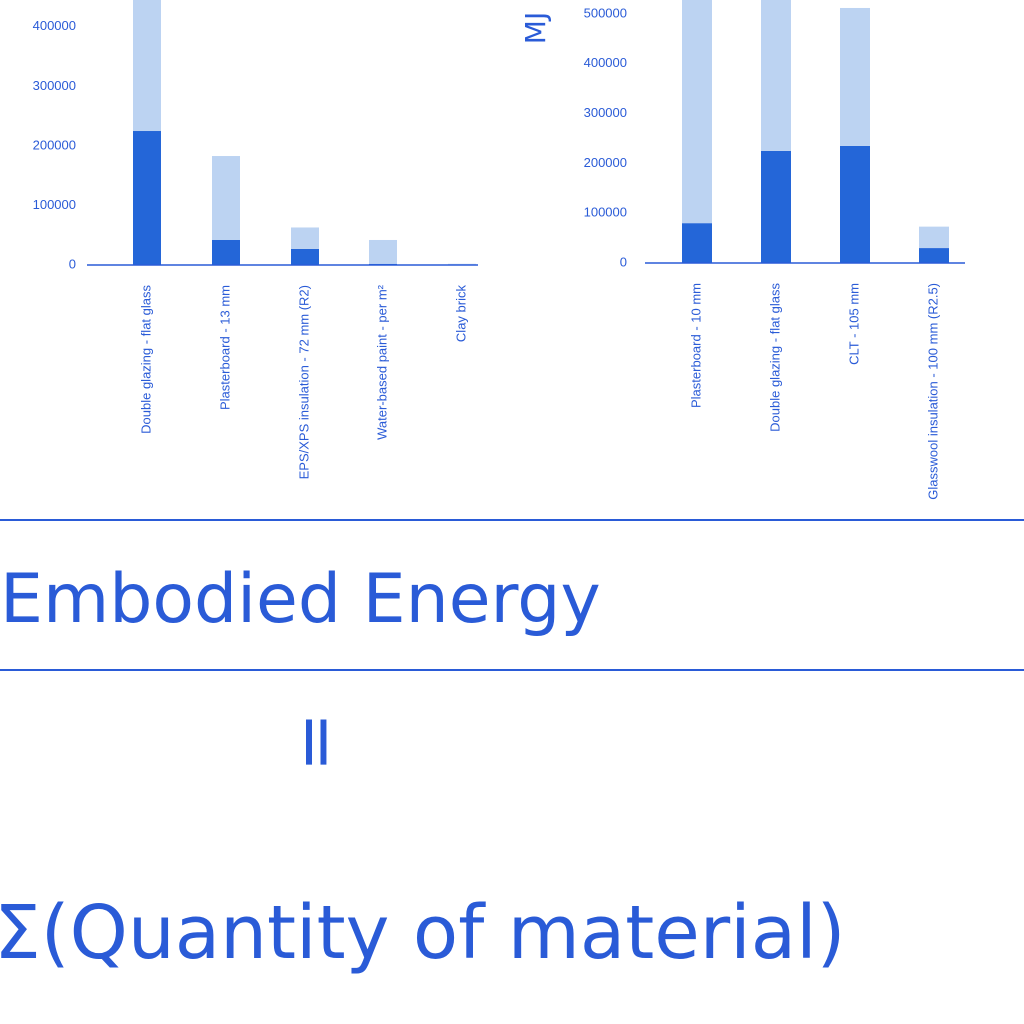 The width and height of the screenshot is (1024, 1024). Describe the element at coordinates (535, 28) in the screenshot. I see `y-axis-label: MJ` at that location.